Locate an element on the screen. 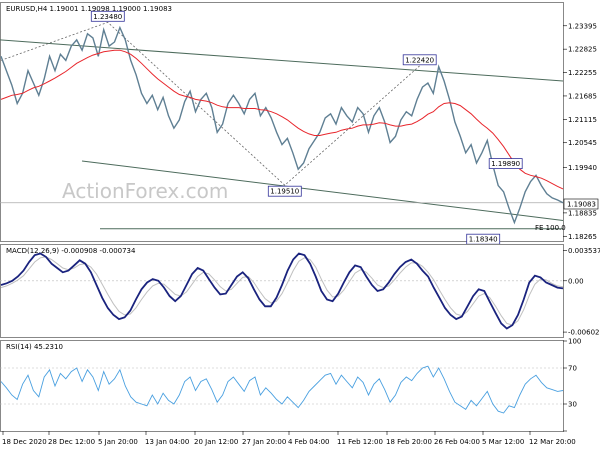 This screenshot has height=450, width=600. rsi-y-tick-label: 100 is located at coordinates (574, 342).